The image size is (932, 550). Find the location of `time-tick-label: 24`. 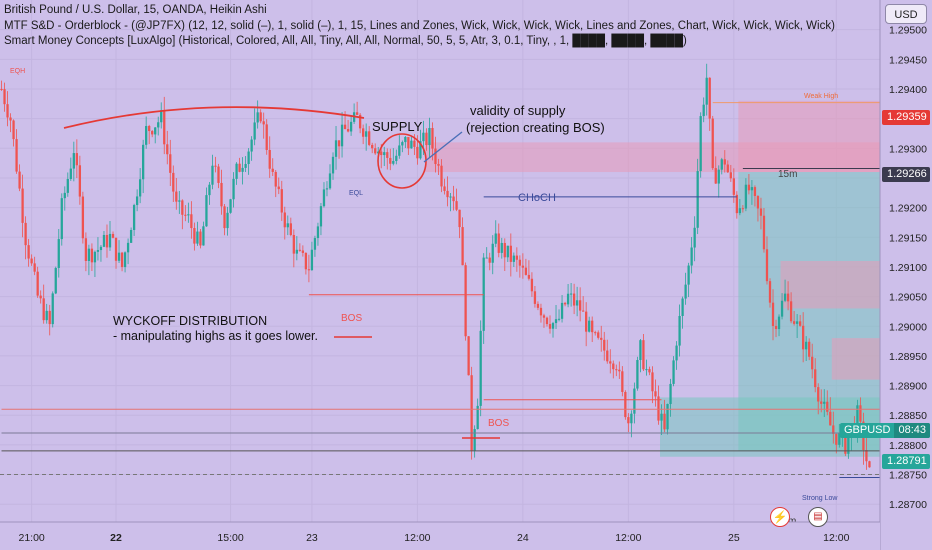

time-tick-label: 24 is located at coordinates (523, 538).